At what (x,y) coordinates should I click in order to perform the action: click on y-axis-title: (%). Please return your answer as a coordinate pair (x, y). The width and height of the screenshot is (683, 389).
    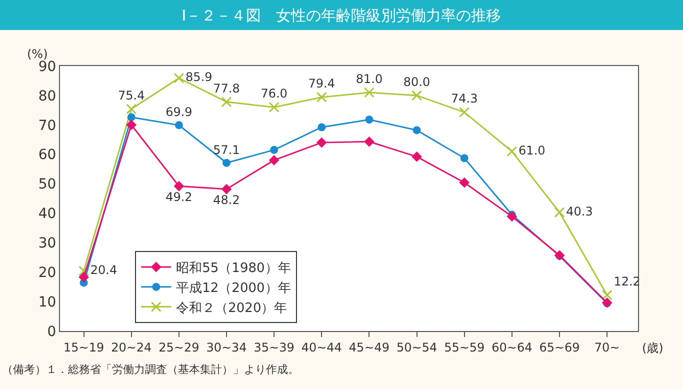
    Looking at the image, I should click on (37, 54).